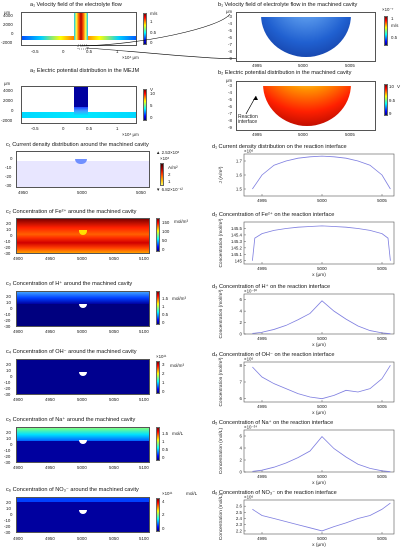  What do you see at coordinates (221, 451) in the screenshot?
I see `d5-ylabel: Concentration (mol/L)` at bounding box center [221, 451].